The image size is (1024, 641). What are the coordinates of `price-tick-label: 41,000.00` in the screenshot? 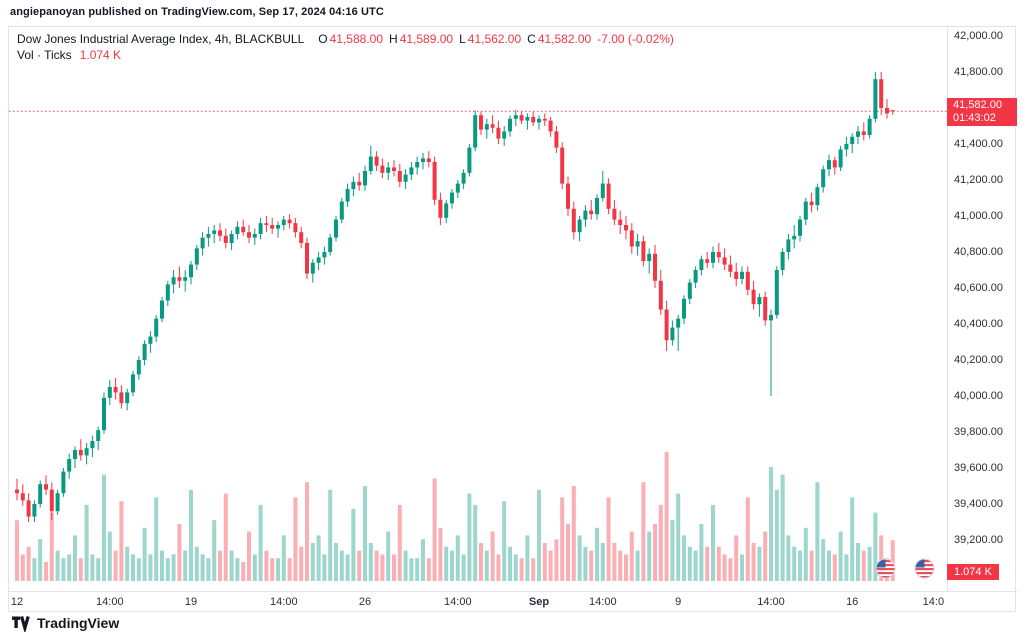 It's located at (978, 215).